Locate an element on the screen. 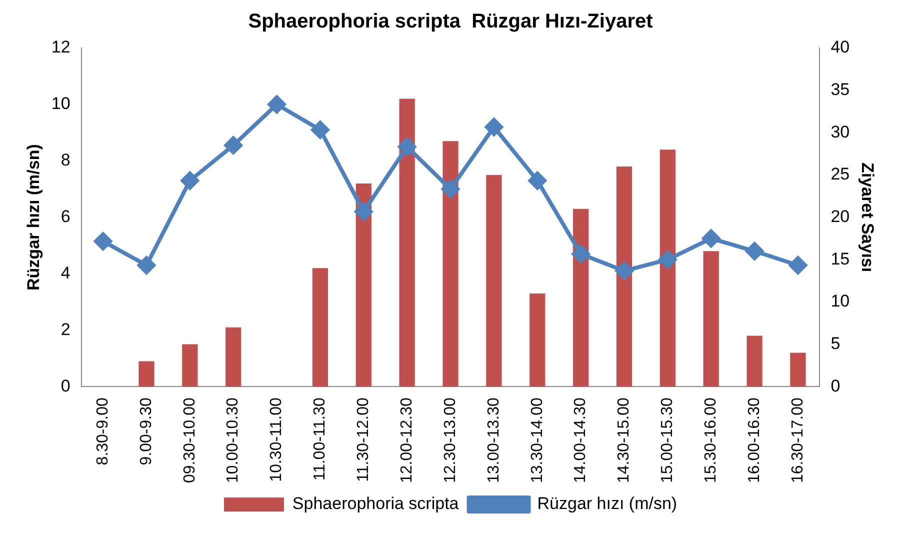  x-tick-label: 10.00-10.30 is located at coordinates (233, 440).